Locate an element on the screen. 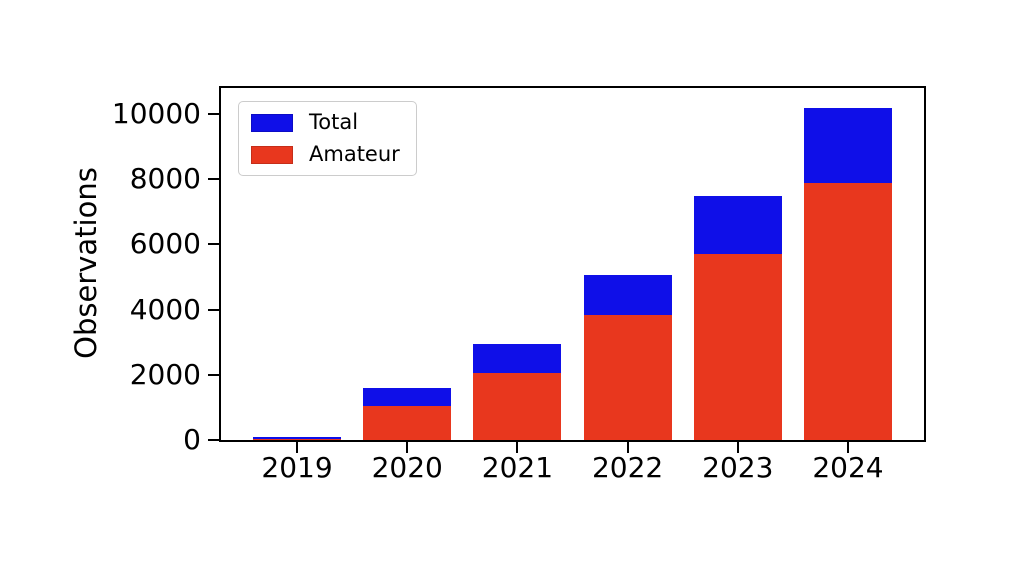 This screenshot has width=1024, height=577. legend-label-amateur: Amateur is located at coordinates (354, 154).